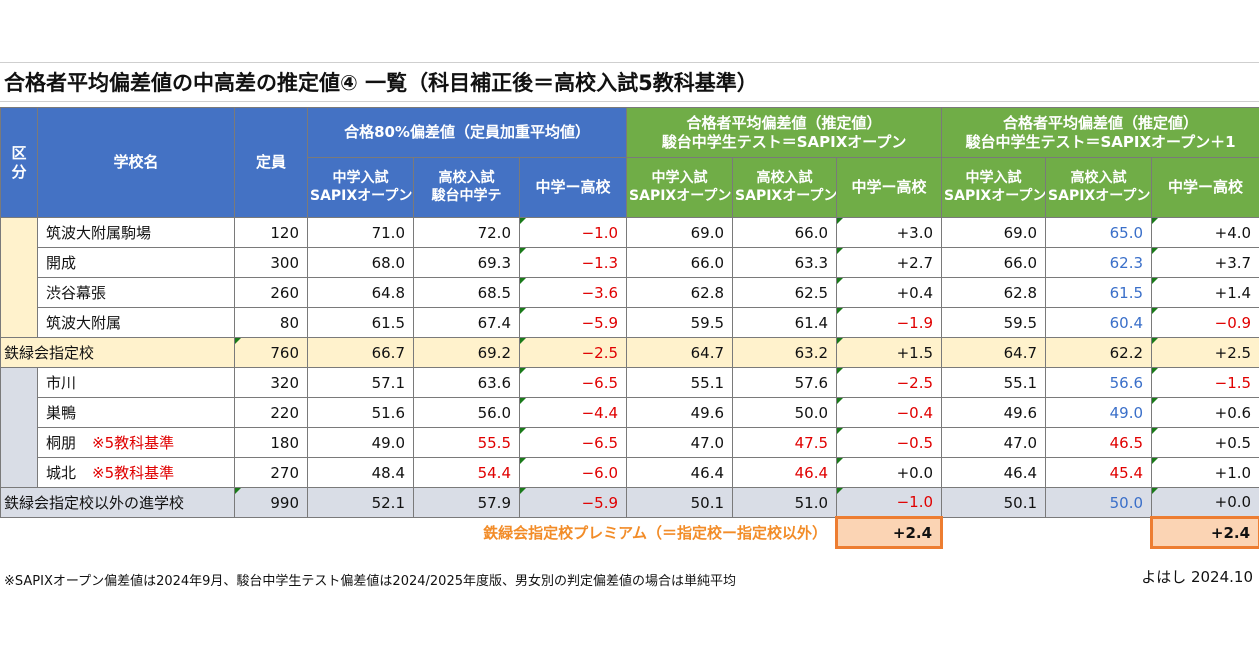 This screenshot has width=1259, height=659. Describe the element at coordinates (136, 262) in the screenshot. I see `school-name-cell: 開成` at that location.